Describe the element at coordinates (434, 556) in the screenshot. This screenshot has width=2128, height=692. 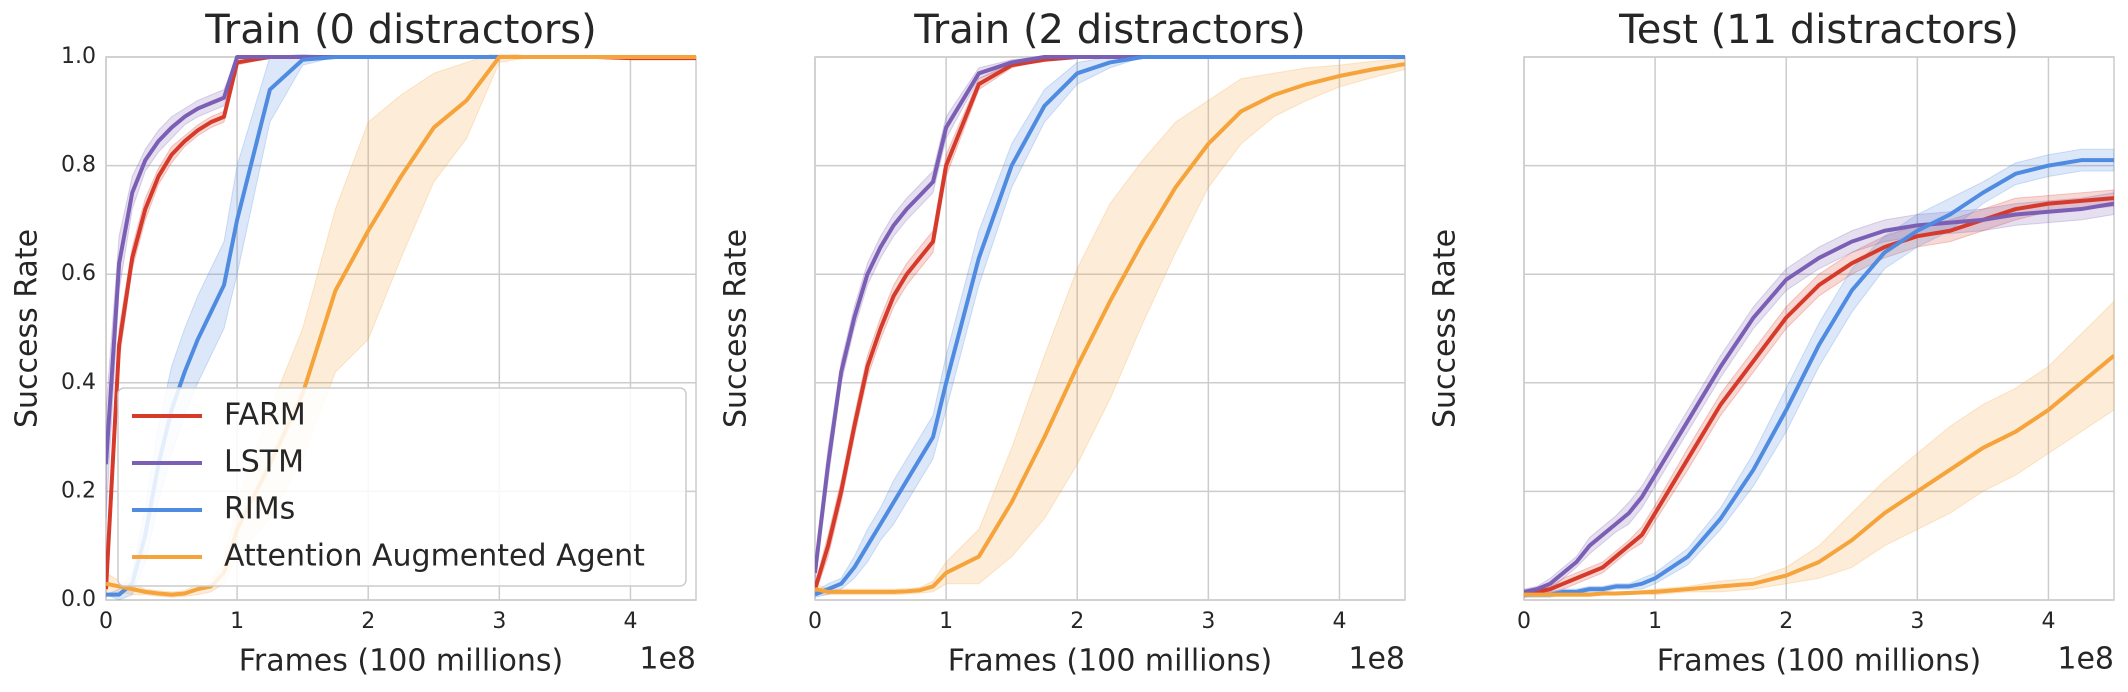
I see `legend-label: Attention Augmented Agent` at that location.